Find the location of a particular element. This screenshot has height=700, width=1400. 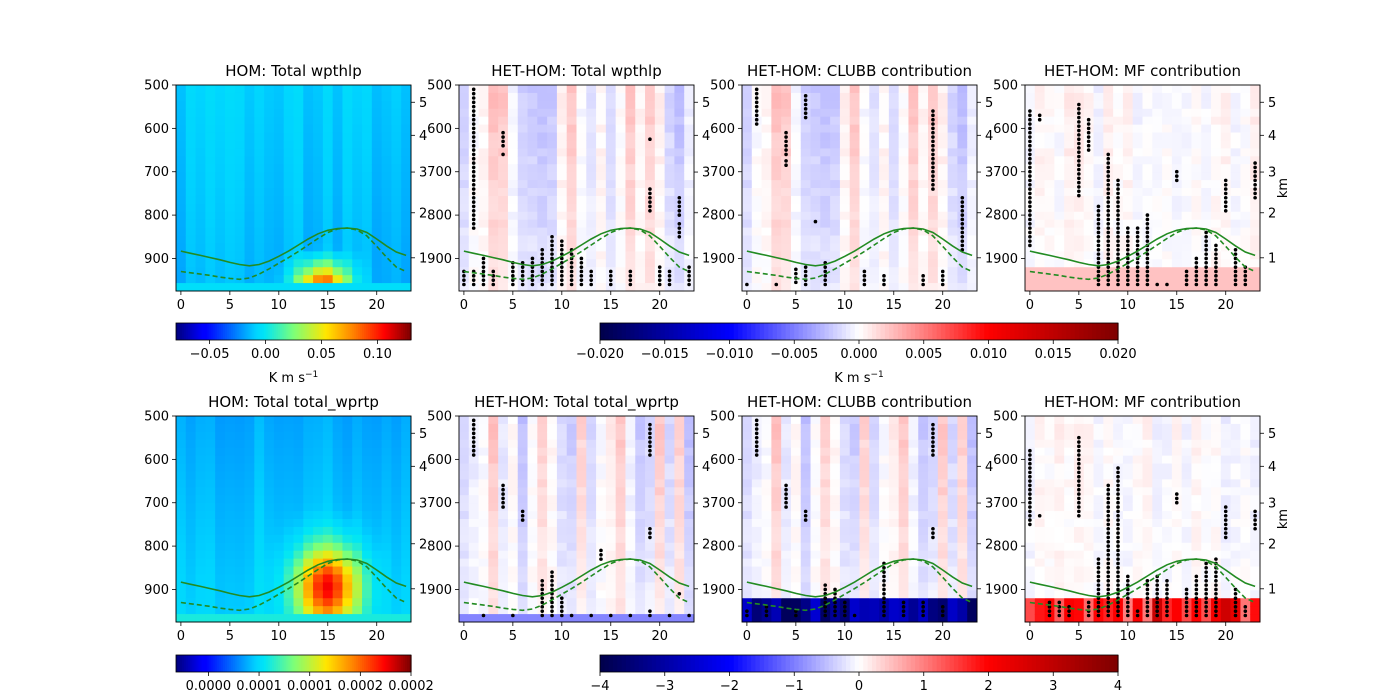

height-tick-label: 3 is located at coordinates (423, 504).